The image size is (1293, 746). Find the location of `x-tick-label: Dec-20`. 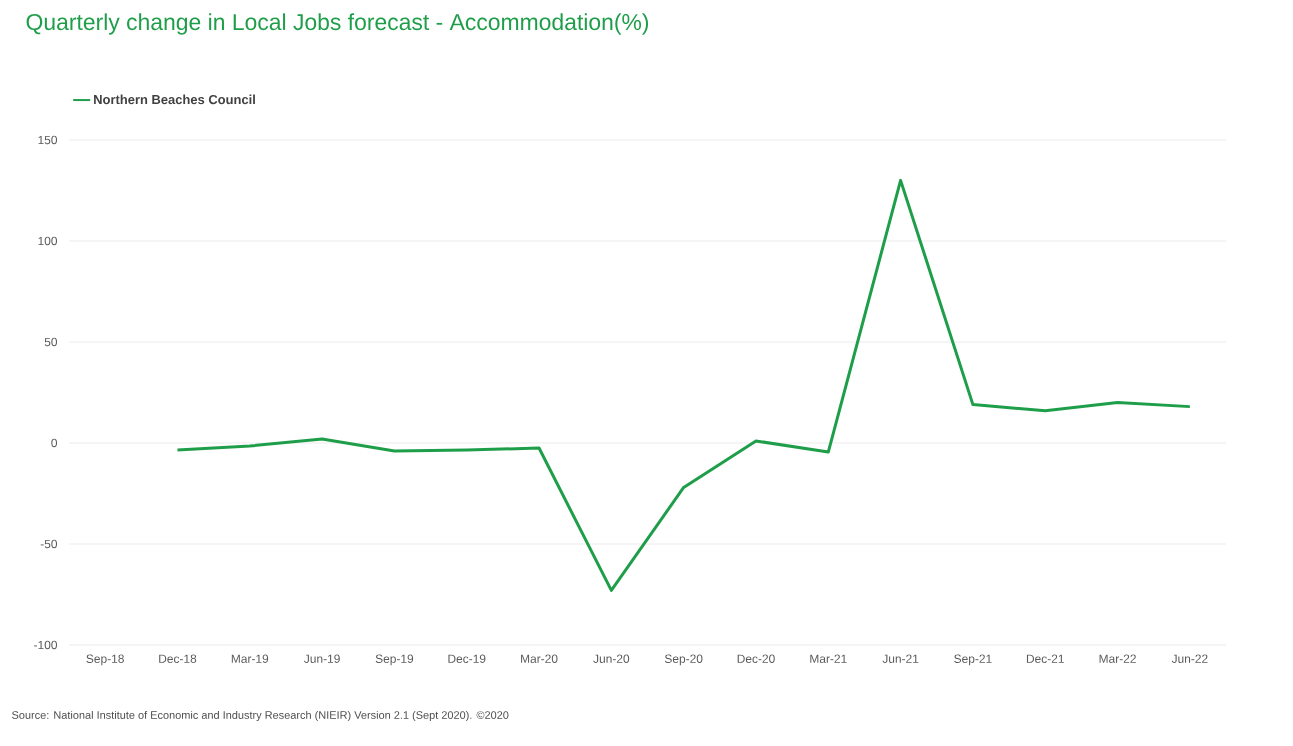

x-tick-label: Dec-20 is located at coordinates (756, 658).